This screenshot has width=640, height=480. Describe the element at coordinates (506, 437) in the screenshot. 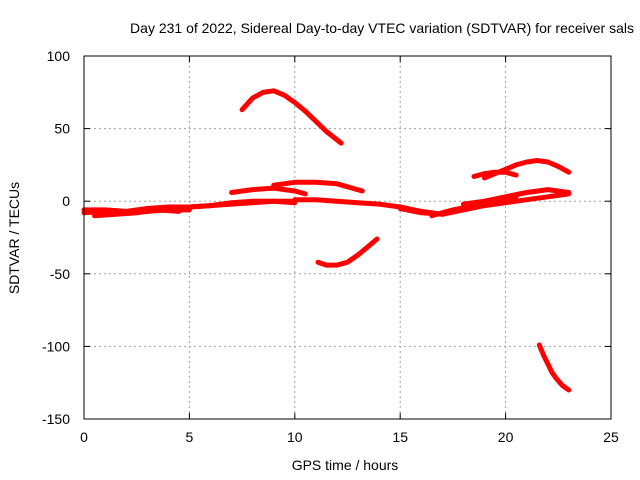

I see `x-tick-label: 20` at that location.